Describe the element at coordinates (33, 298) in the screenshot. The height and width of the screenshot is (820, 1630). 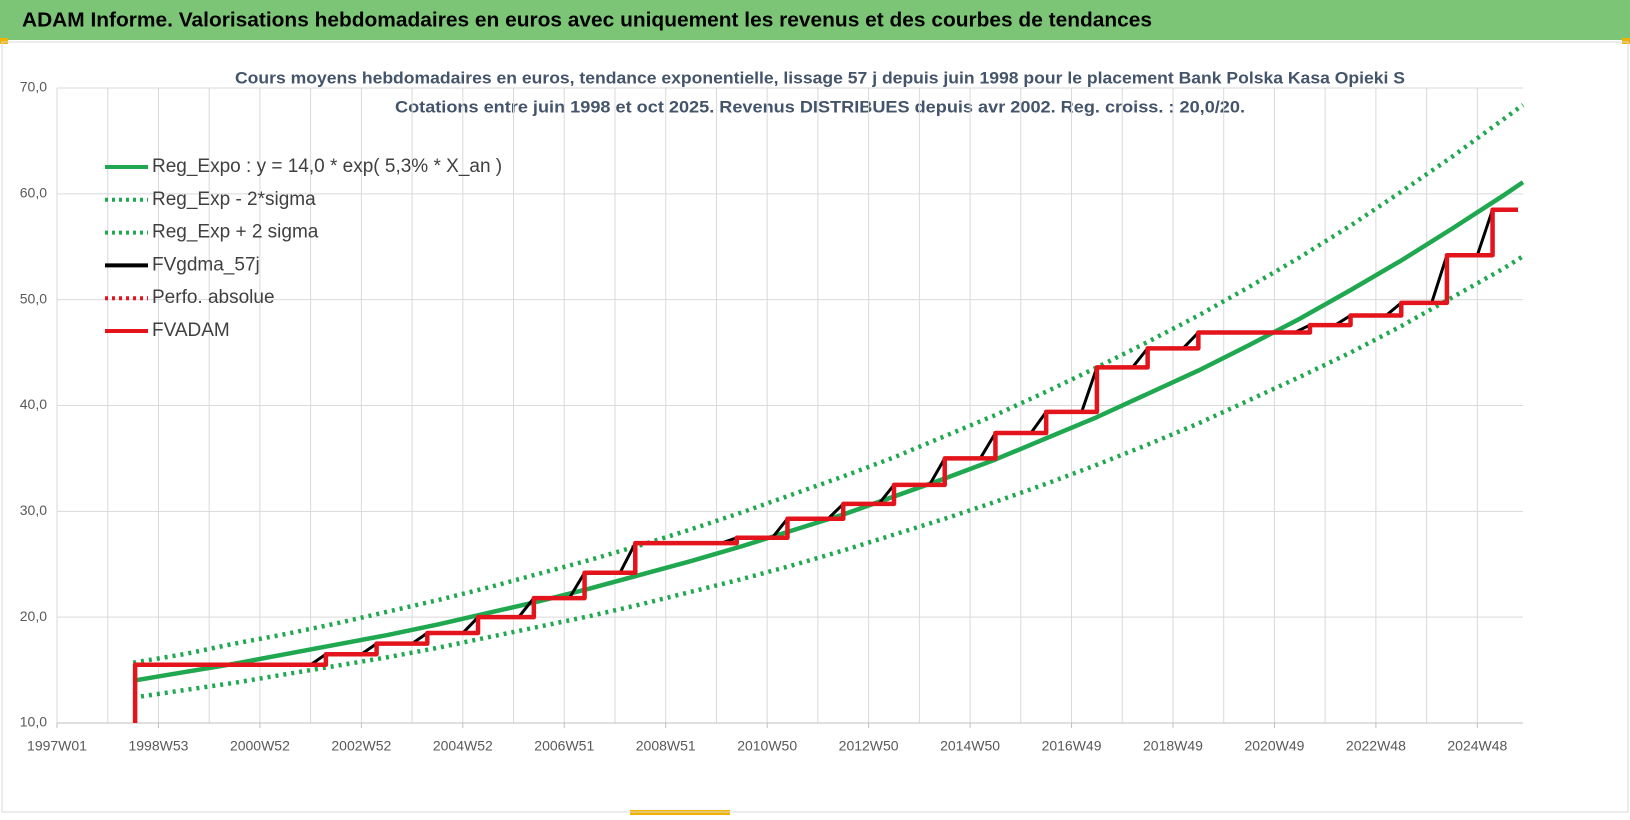
I see `y-tick-label: 50,0` at that location.